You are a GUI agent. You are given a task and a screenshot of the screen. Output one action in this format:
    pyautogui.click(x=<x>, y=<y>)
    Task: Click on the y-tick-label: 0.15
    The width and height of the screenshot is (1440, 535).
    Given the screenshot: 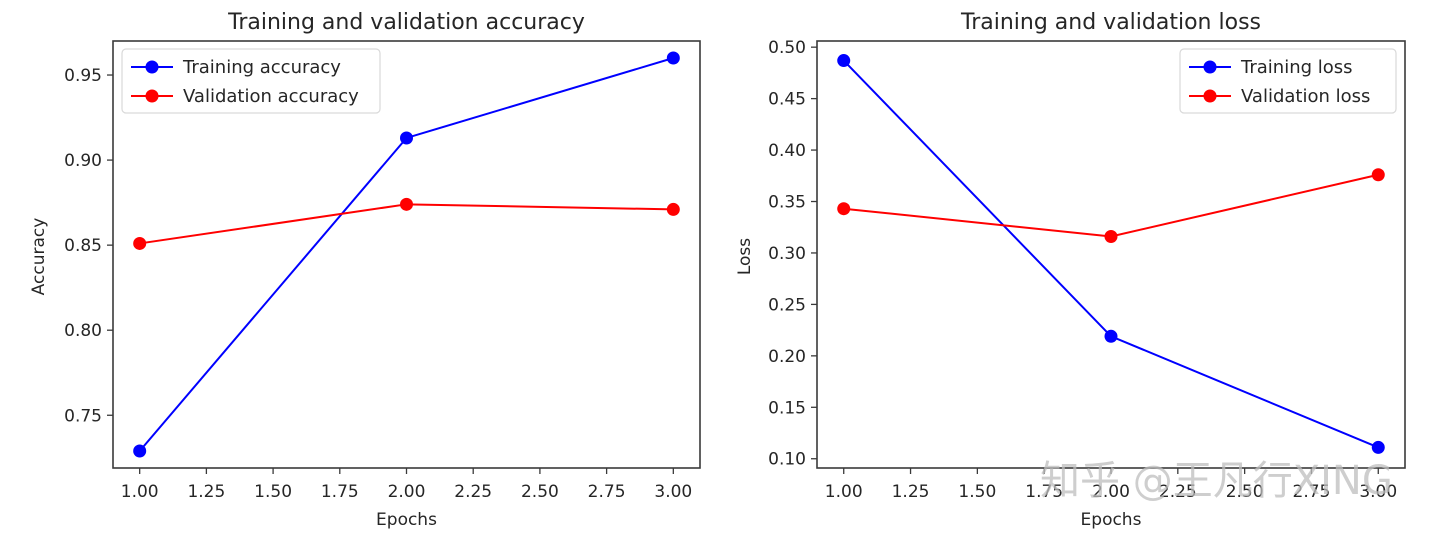 What is the action you would take?
    pyautogui.click(x=787, y=408)
    